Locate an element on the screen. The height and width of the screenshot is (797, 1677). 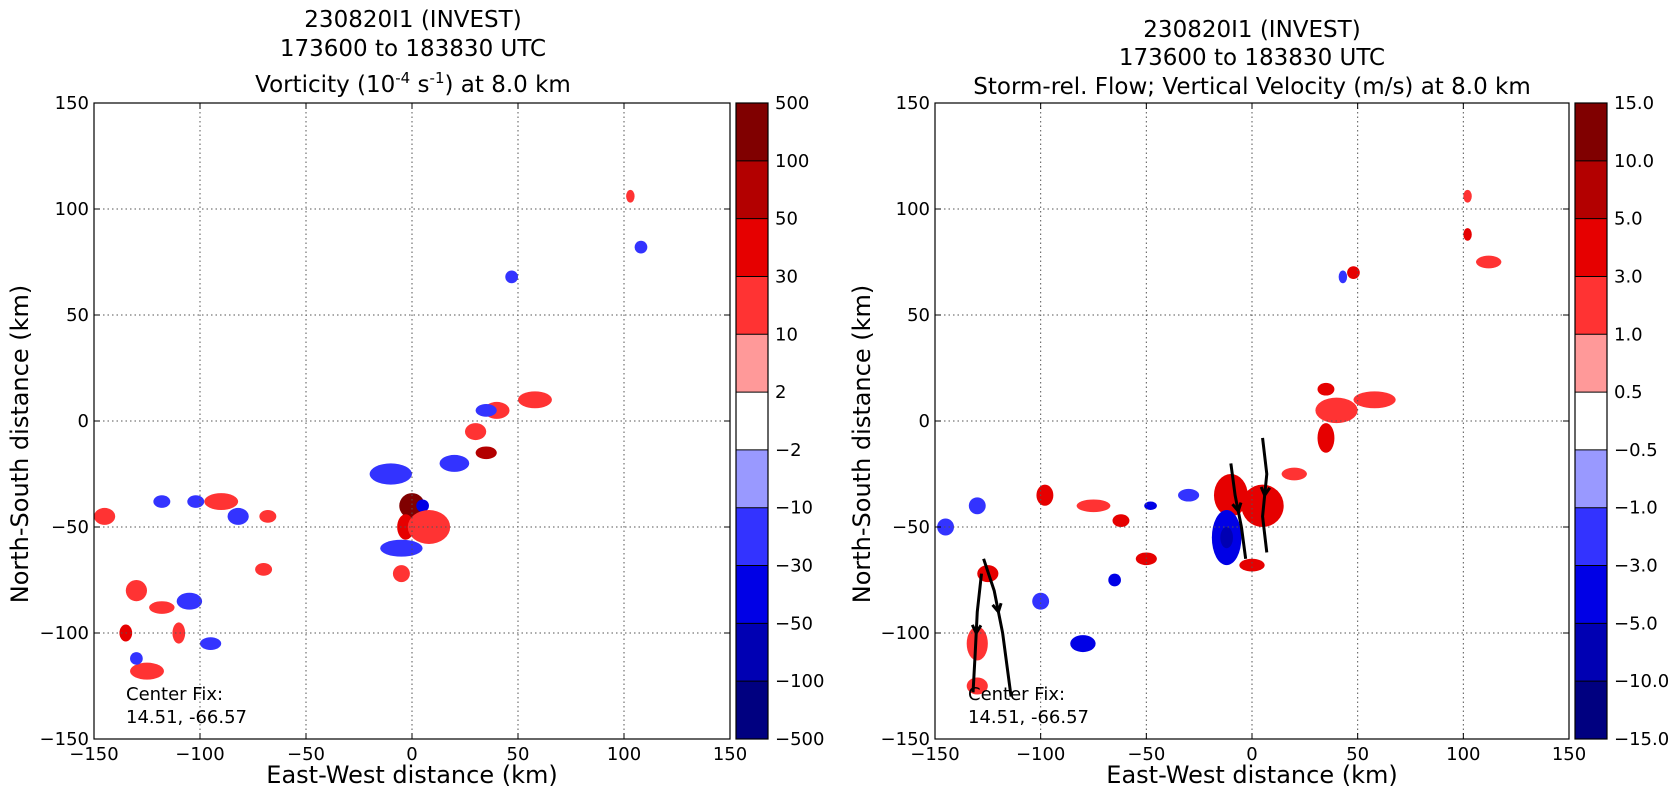
y-tick-label: 50 is located at coordinates (77, 315).